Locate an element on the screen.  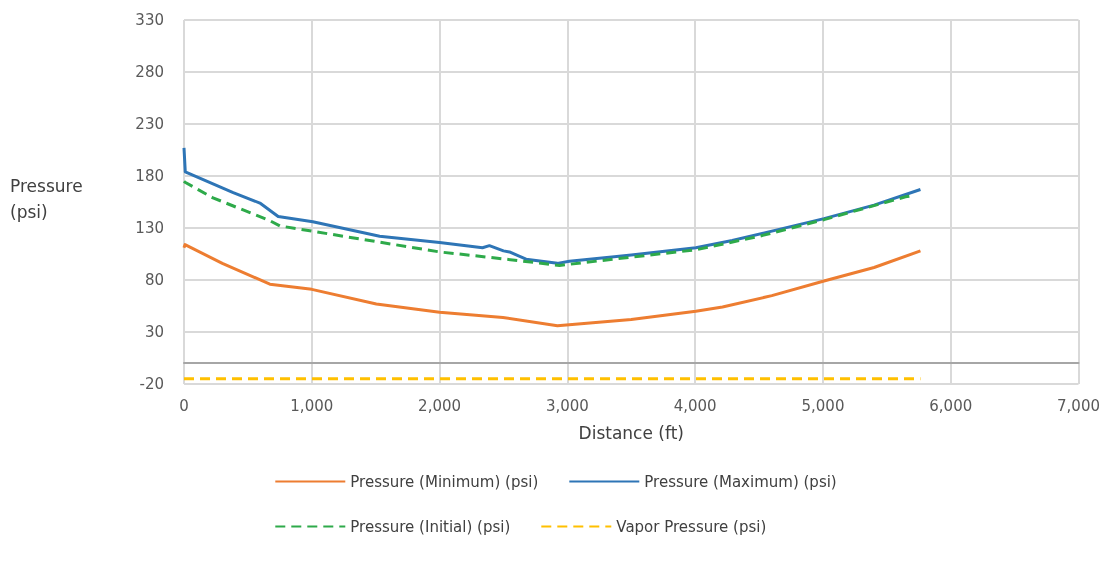
x-tick-label: 7,000 is located at coordinates (1079, 405).